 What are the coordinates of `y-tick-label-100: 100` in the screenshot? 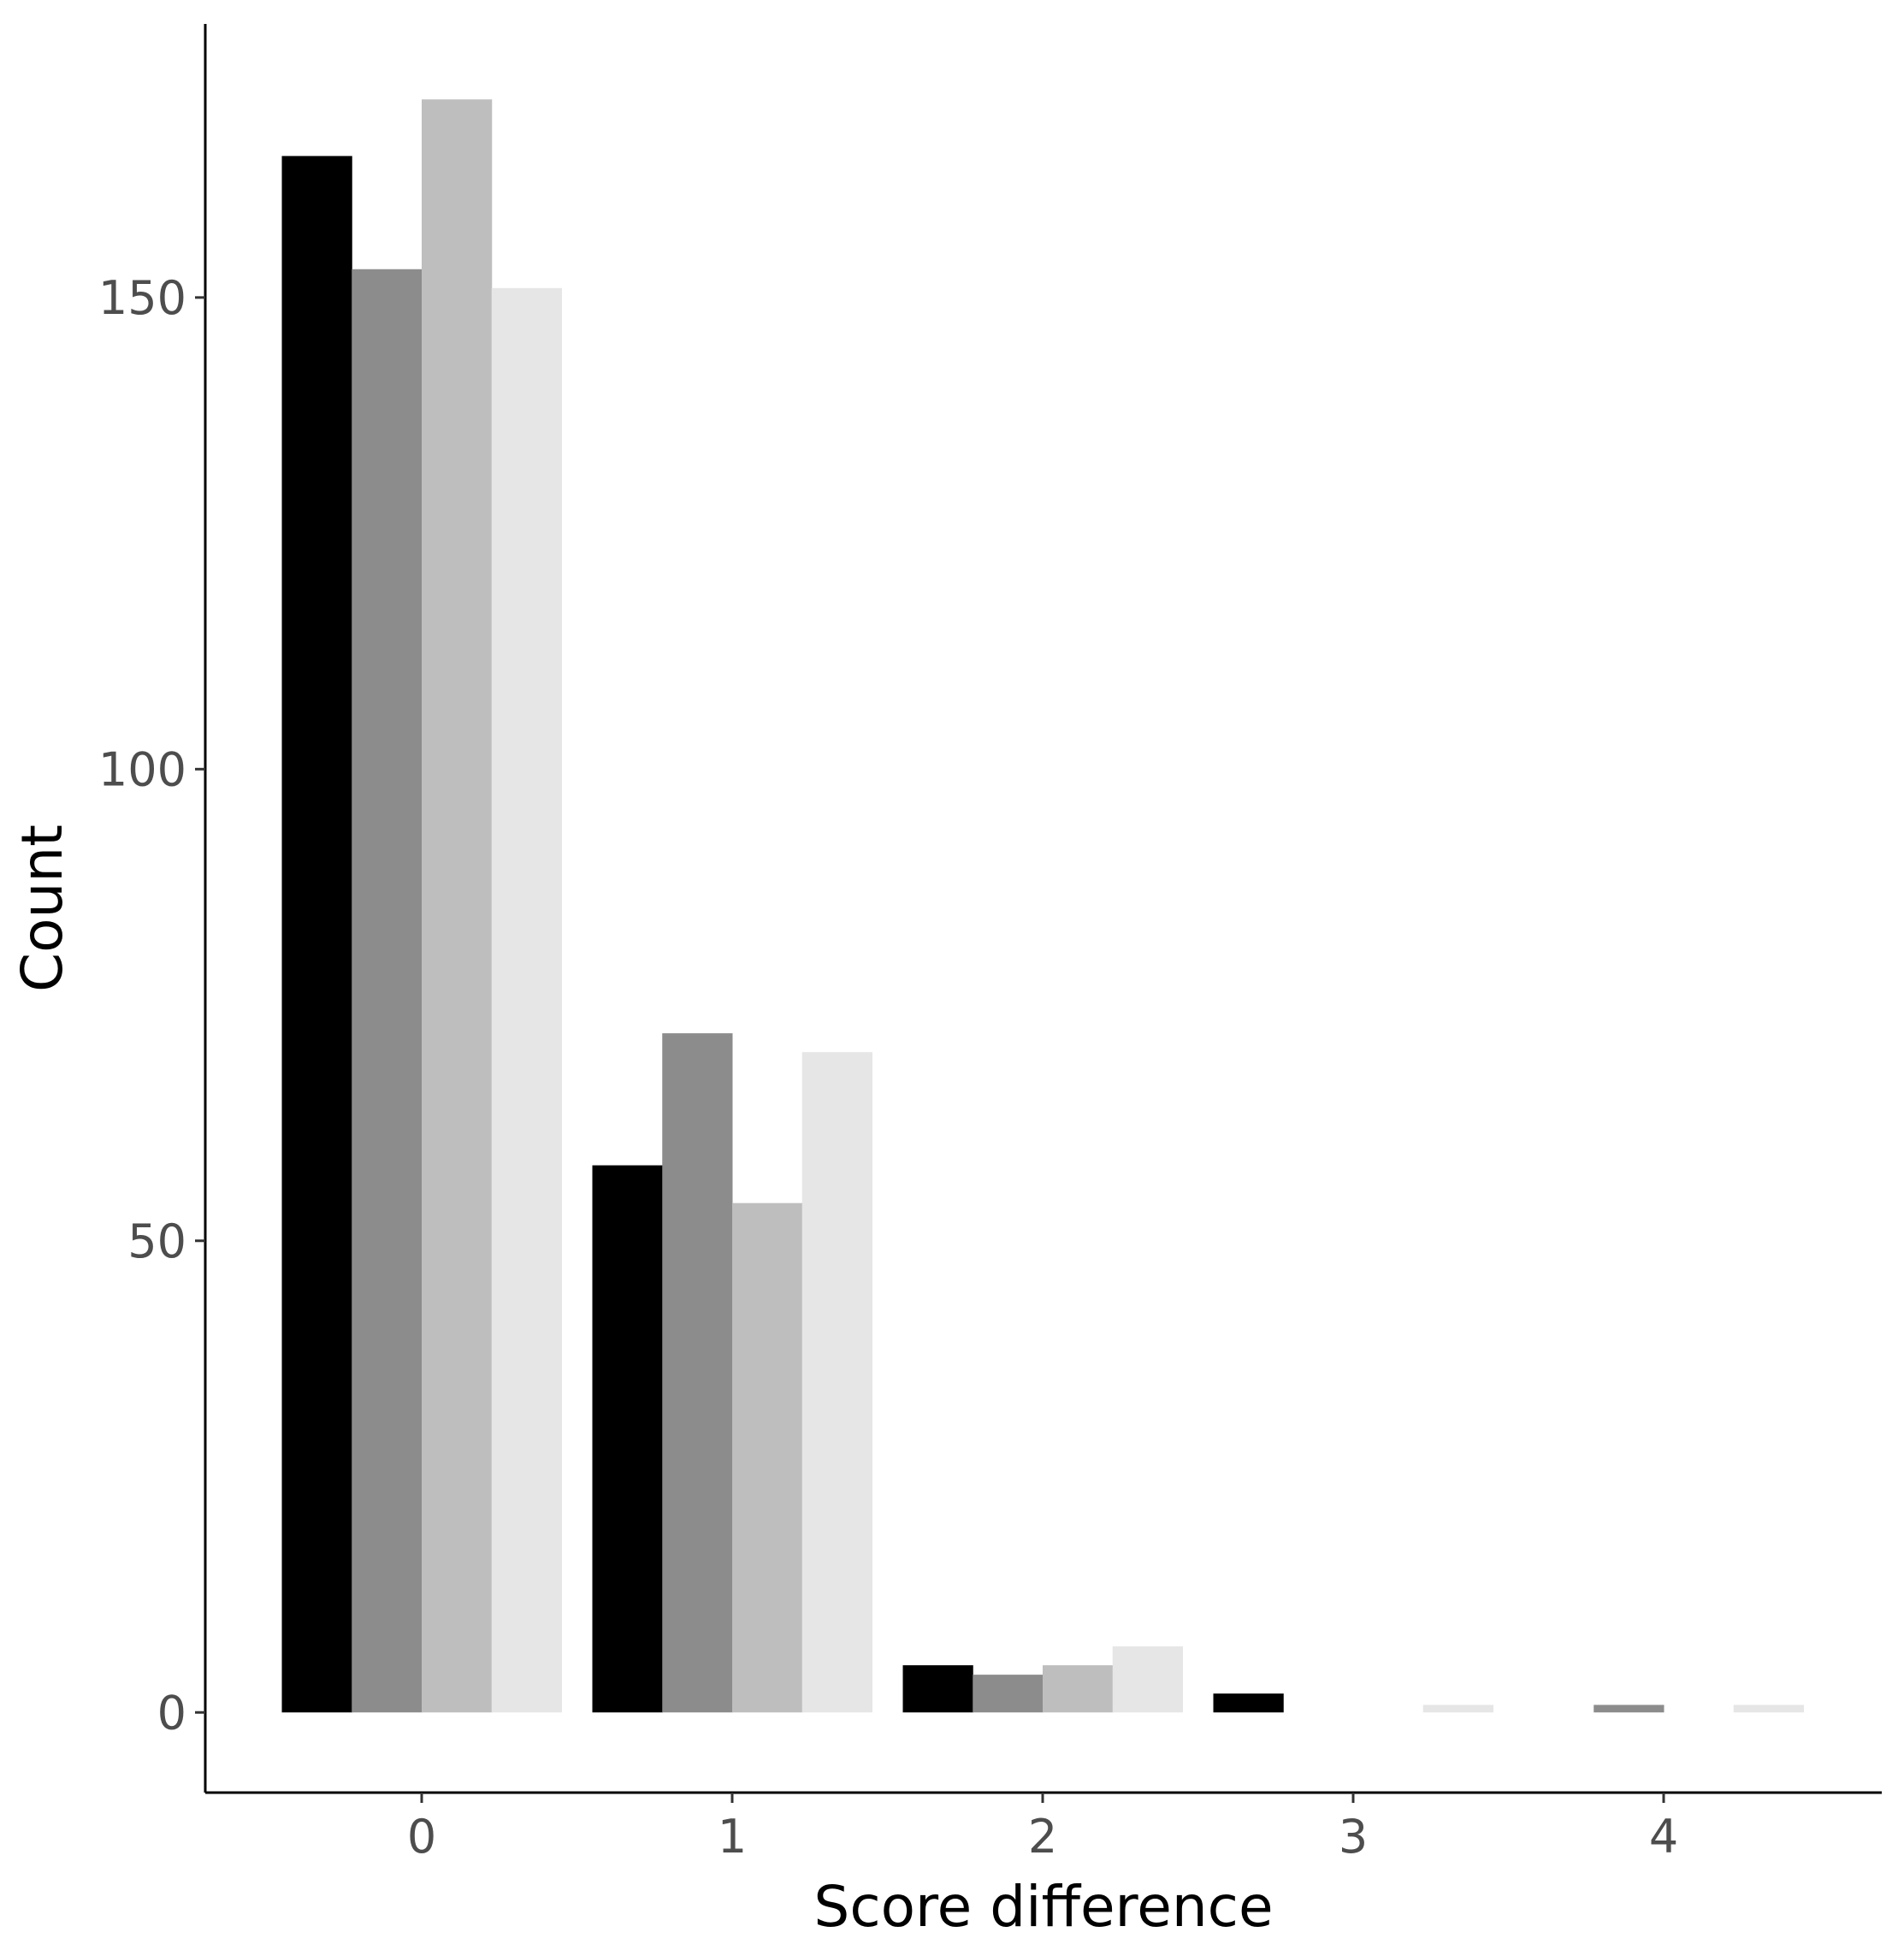 It's located at (142, 769).